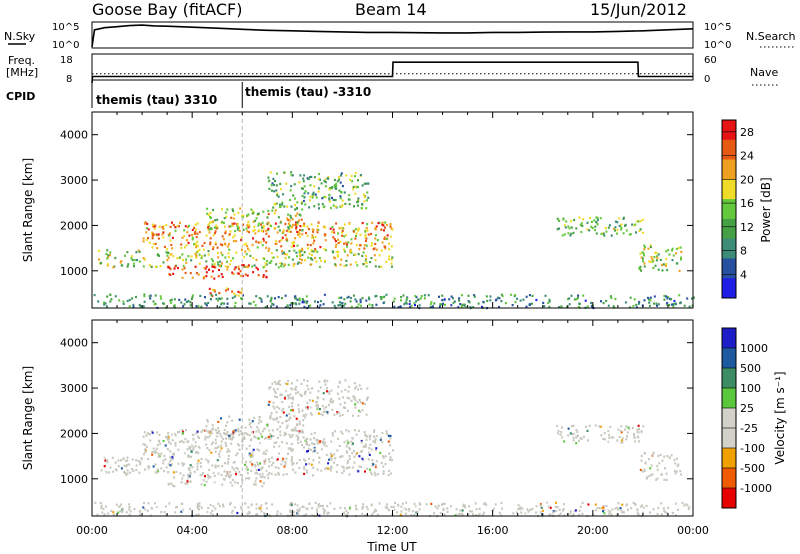  Describe the element at coordinates (707, 79) in the screenshot. I see `nave-tick-bottom: 0` at that location.